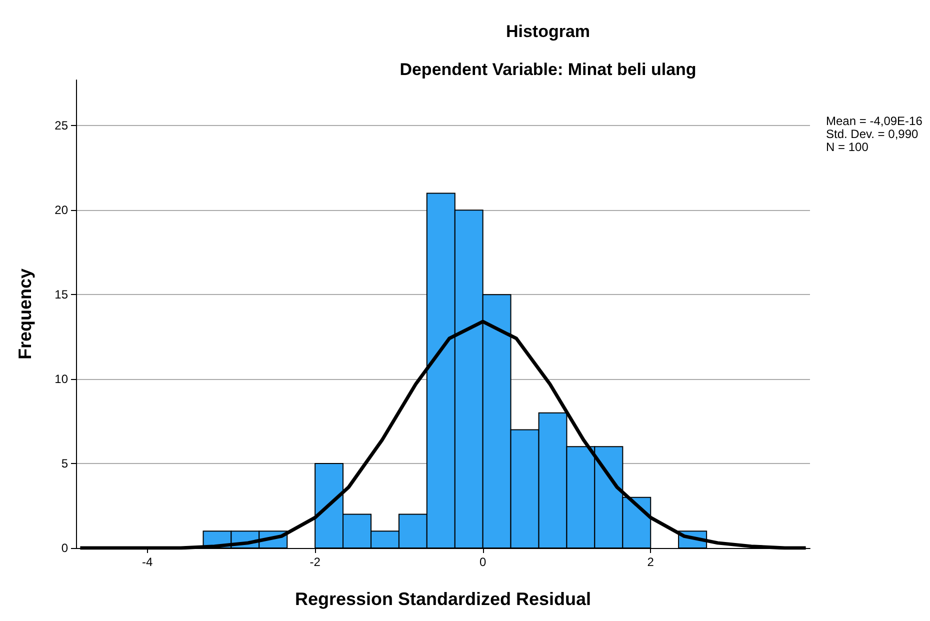  I want to click on x-tick-label: -4, so click(147, 562).